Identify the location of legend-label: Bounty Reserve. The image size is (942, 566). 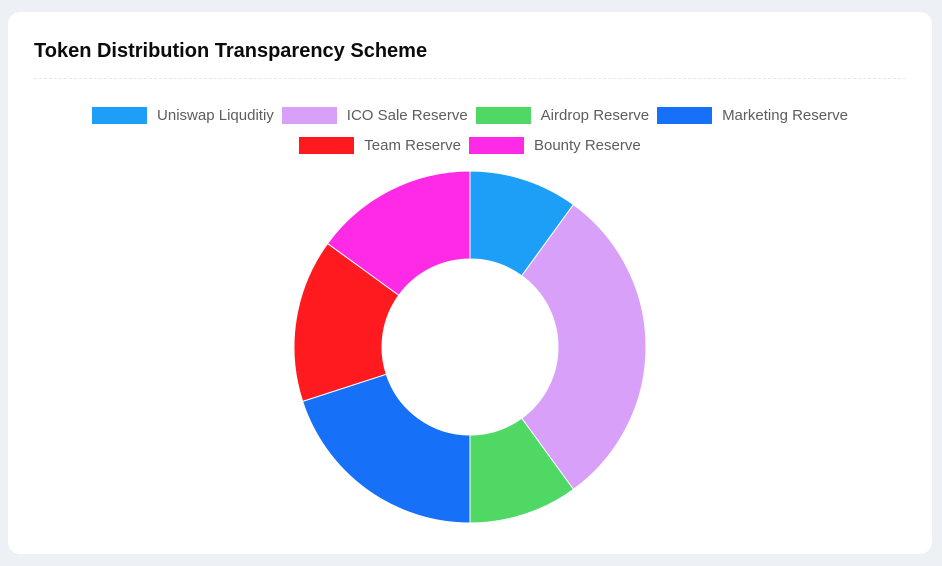
(587, 145).